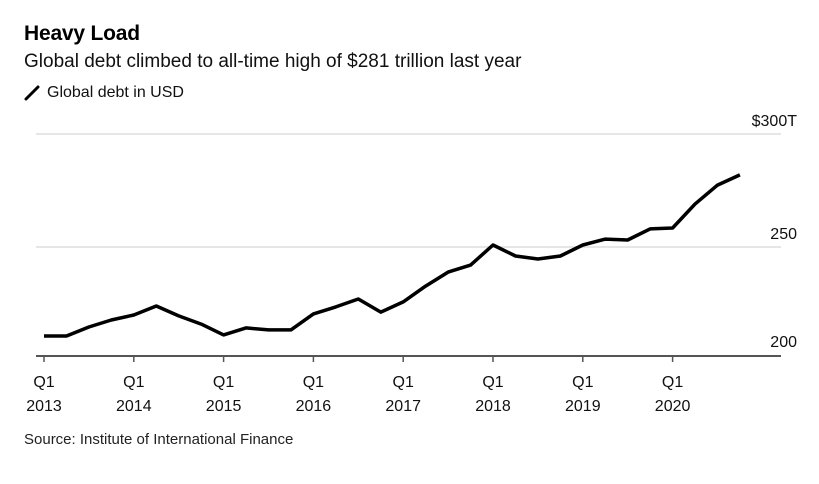  I want to click on x-tick-label: 2020, so click(673, 406).